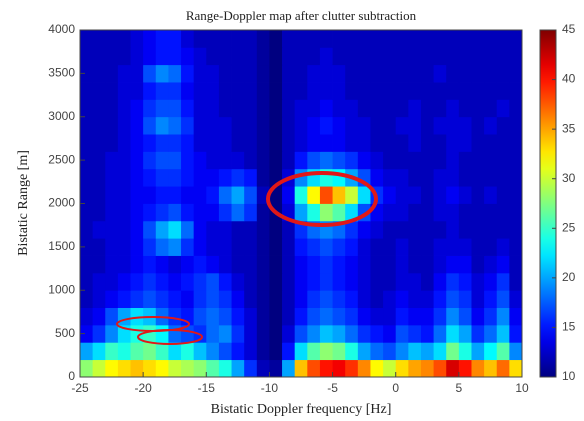 The height and width of the screenshot is (421, 584). I want to click on colorbar, so click(548, 203).